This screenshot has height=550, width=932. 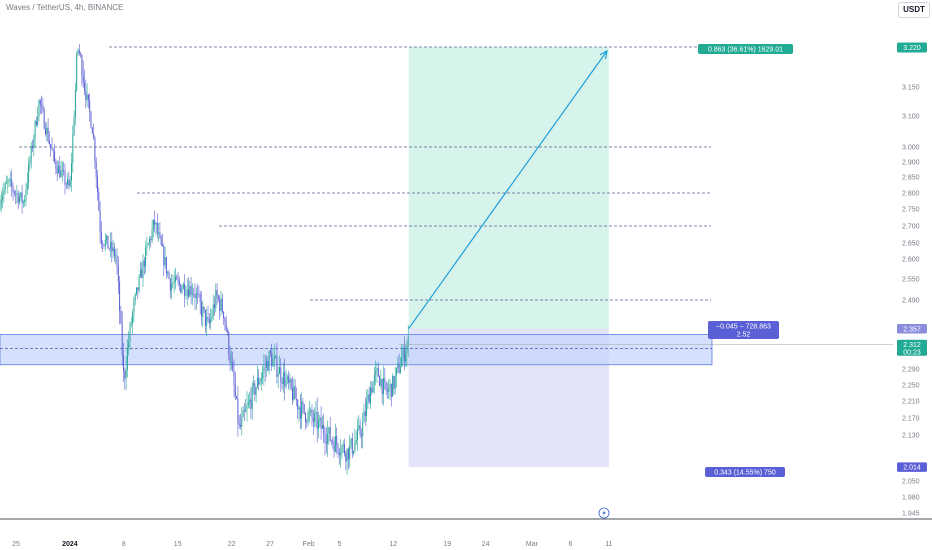 What do you see at coordinates (912, 467) in the screenshot?
I see `stop-axis-badge` at bounding box center [912, 467].